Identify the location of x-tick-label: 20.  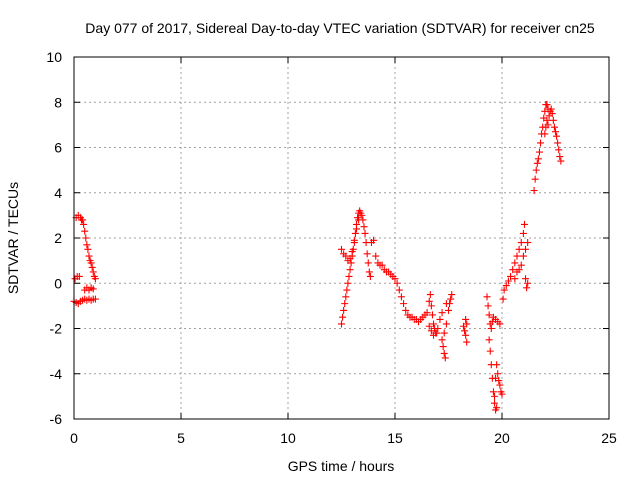
(502, 438).